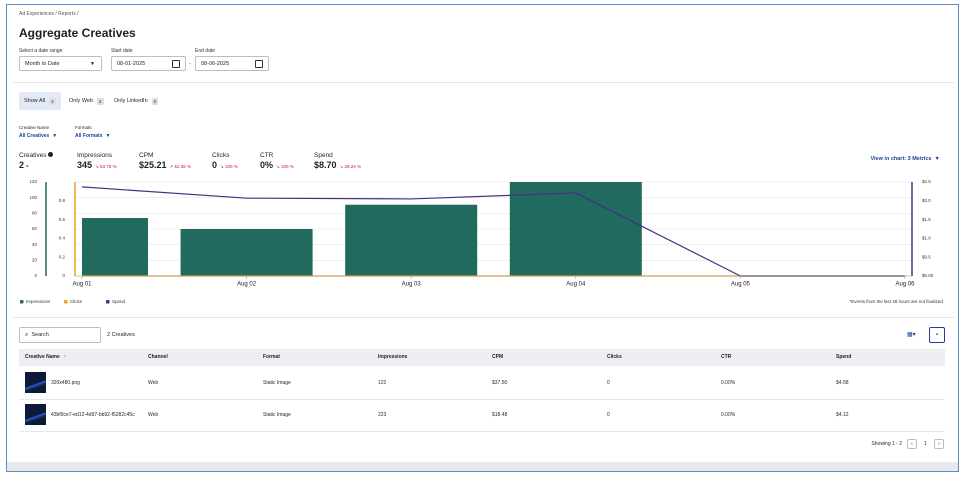 The image size is (967, 481). Describe the element at coordinates (337, 165) in the screenshot. I see `metric: $8.70 ↘ 29.24 %` at that location.